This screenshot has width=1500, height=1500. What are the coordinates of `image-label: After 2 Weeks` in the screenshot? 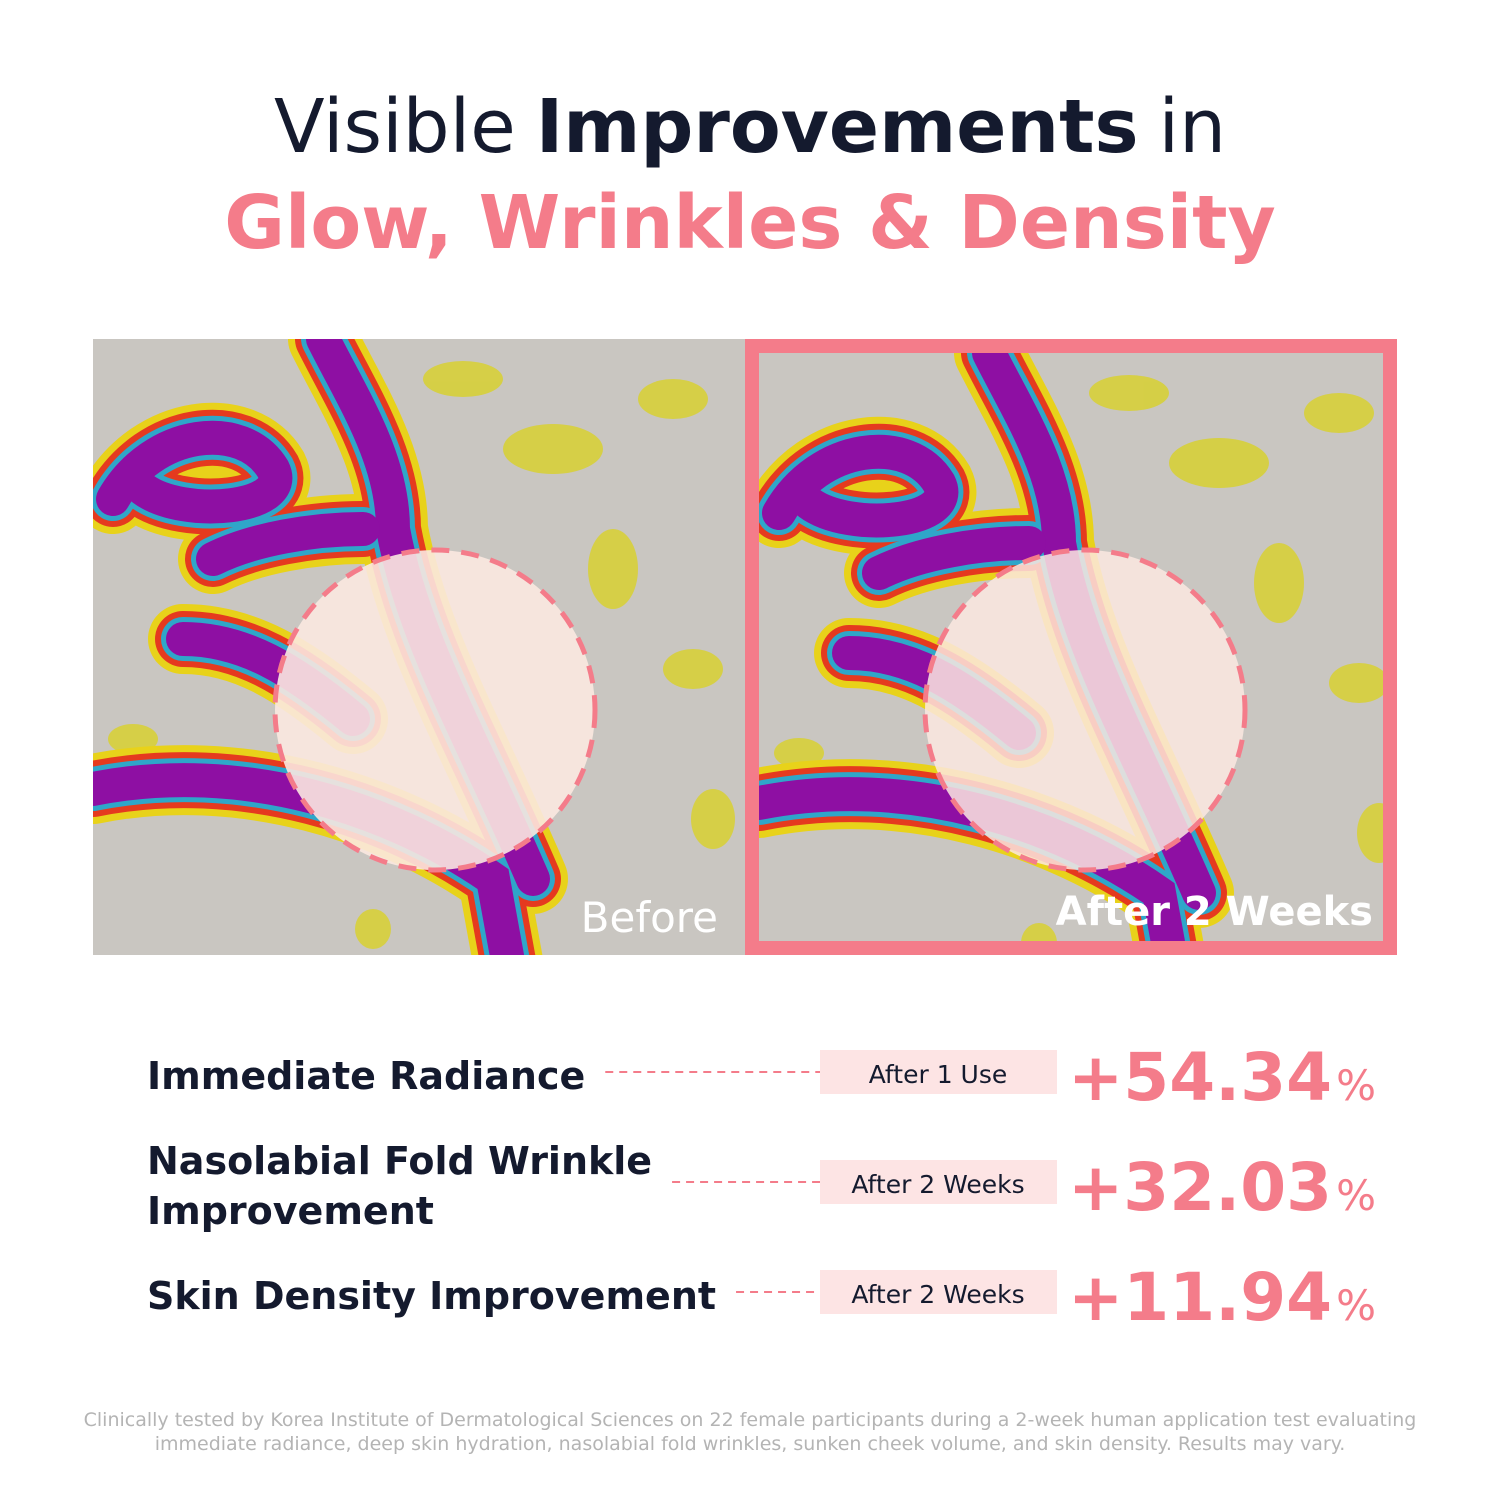 It's located at (1214, 912).